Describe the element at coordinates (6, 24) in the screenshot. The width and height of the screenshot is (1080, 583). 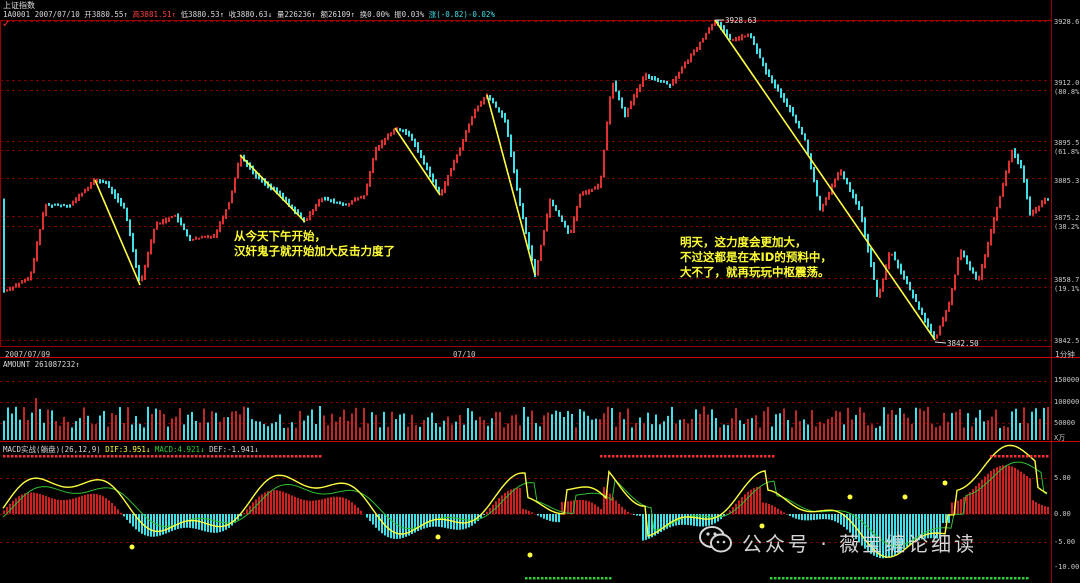
I see `check-icon: ✓` at that location.